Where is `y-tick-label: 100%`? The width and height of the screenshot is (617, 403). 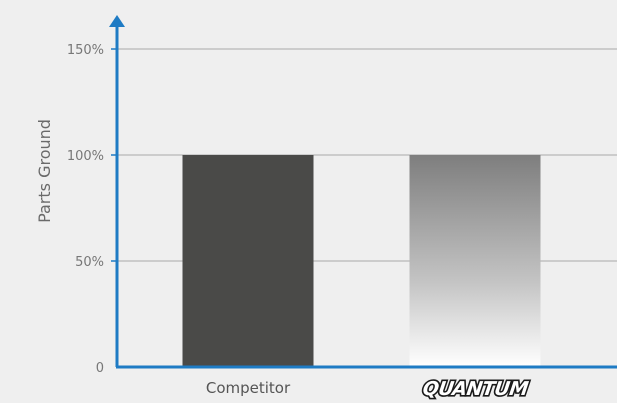
y-tick-label: 100% is located at coordinates (85, 156).